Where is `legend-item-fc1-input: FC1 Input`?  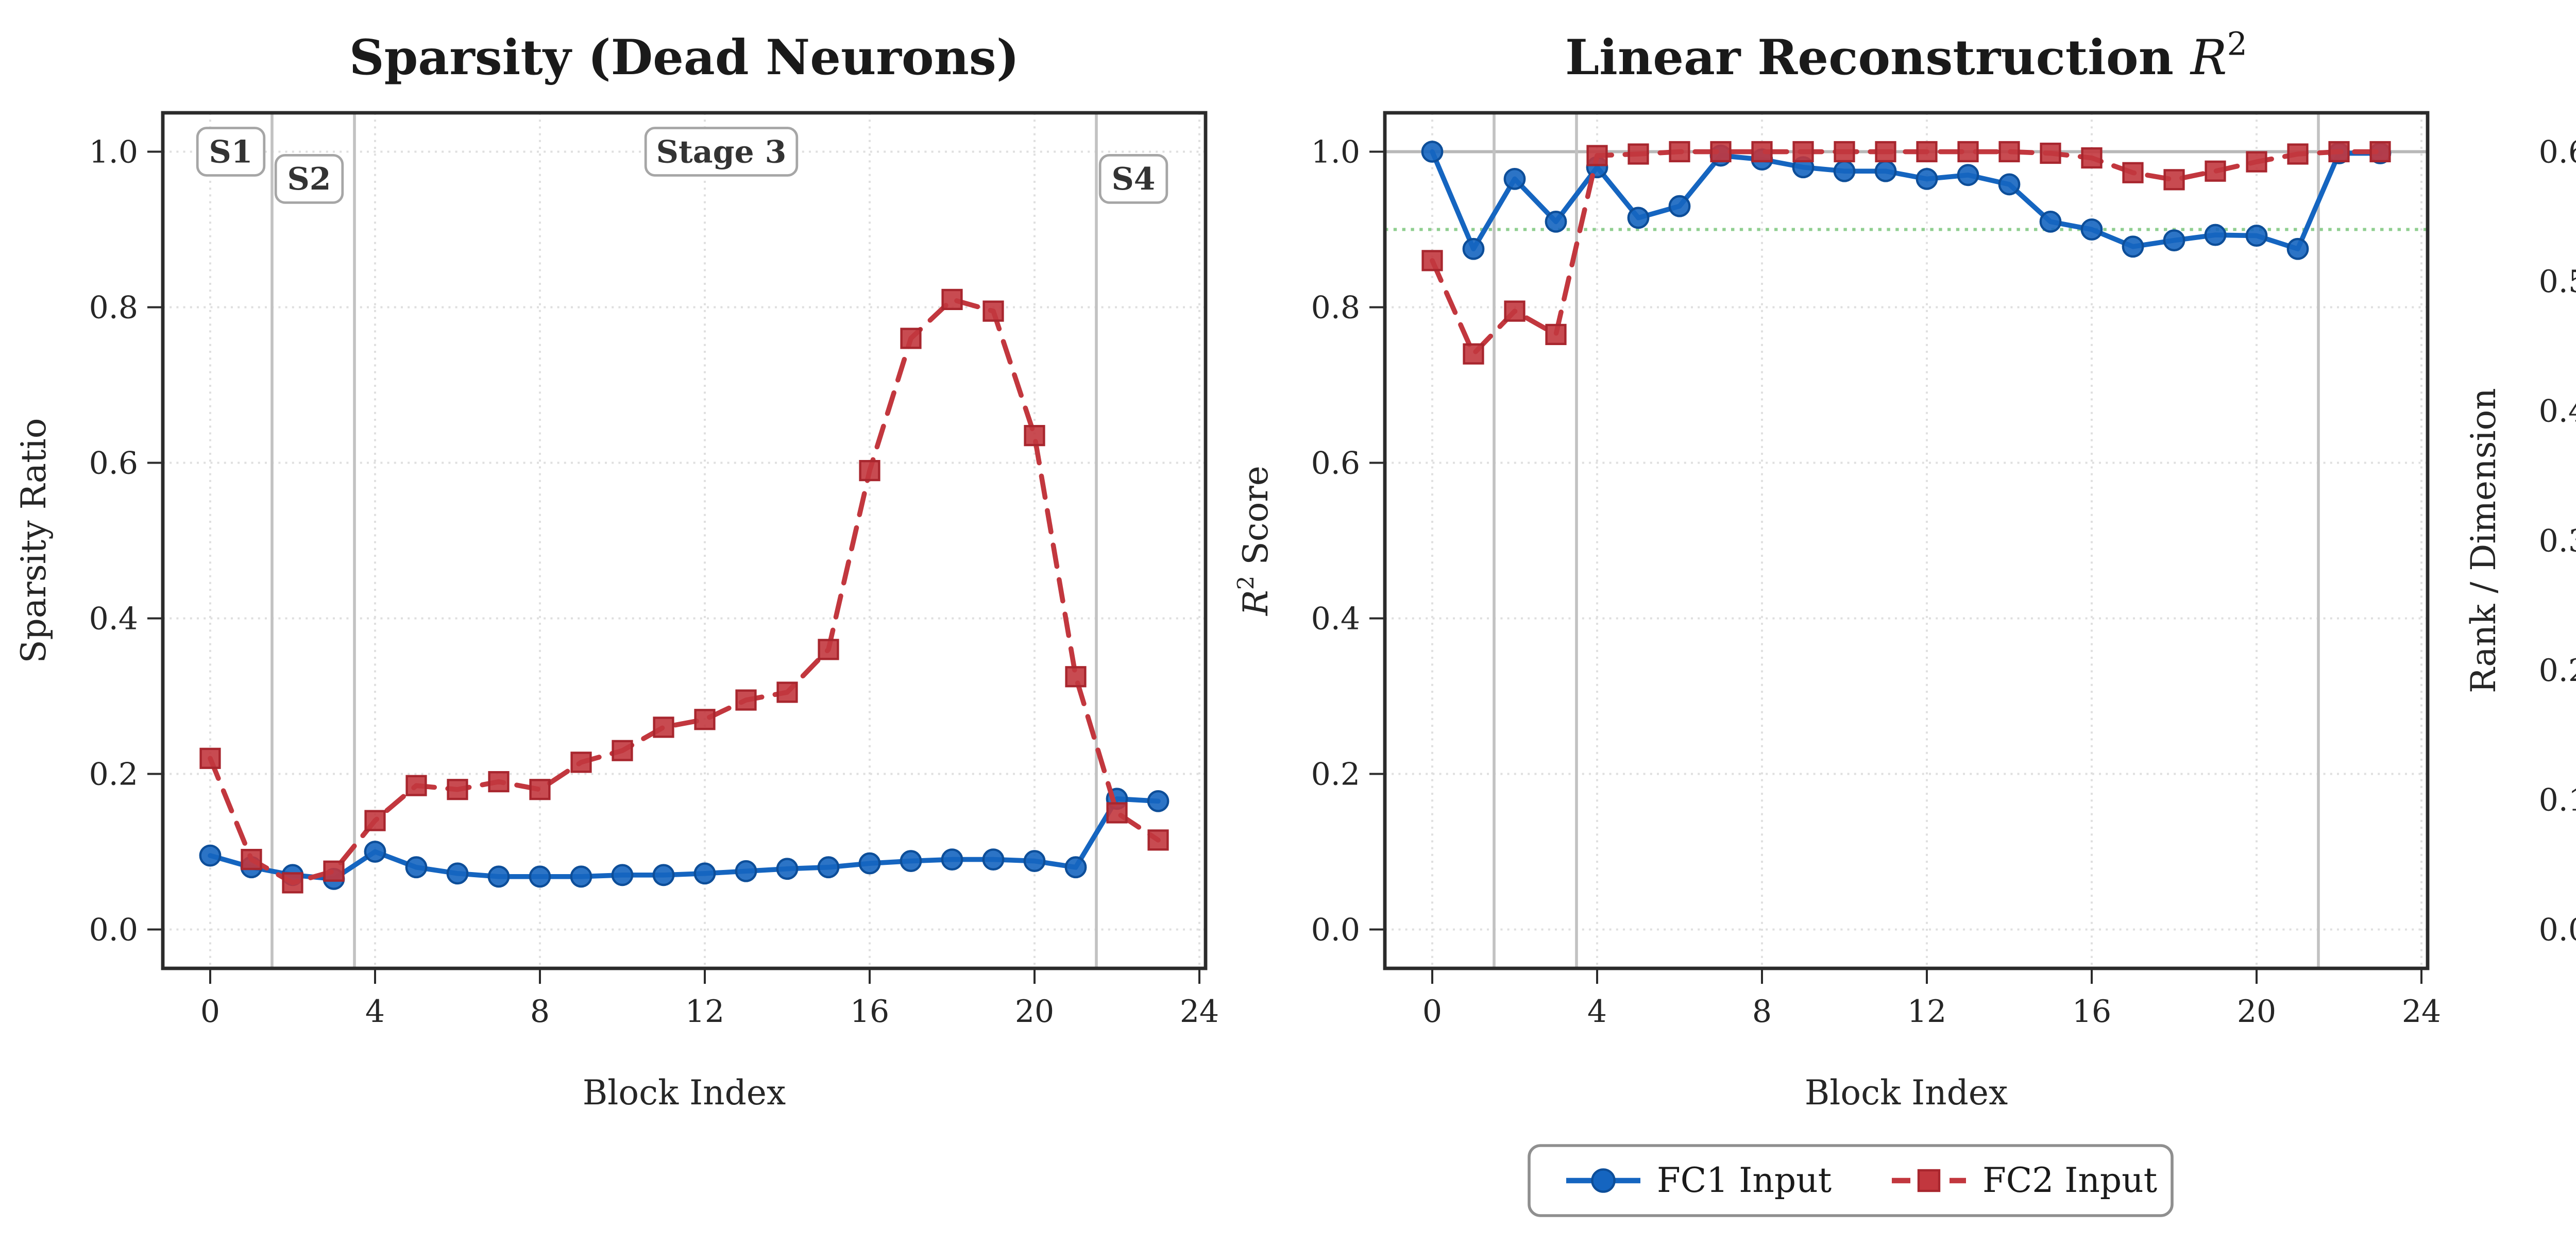
legend-item-fc1-input: FC1 Input is located at coordinates (1699, 1180).